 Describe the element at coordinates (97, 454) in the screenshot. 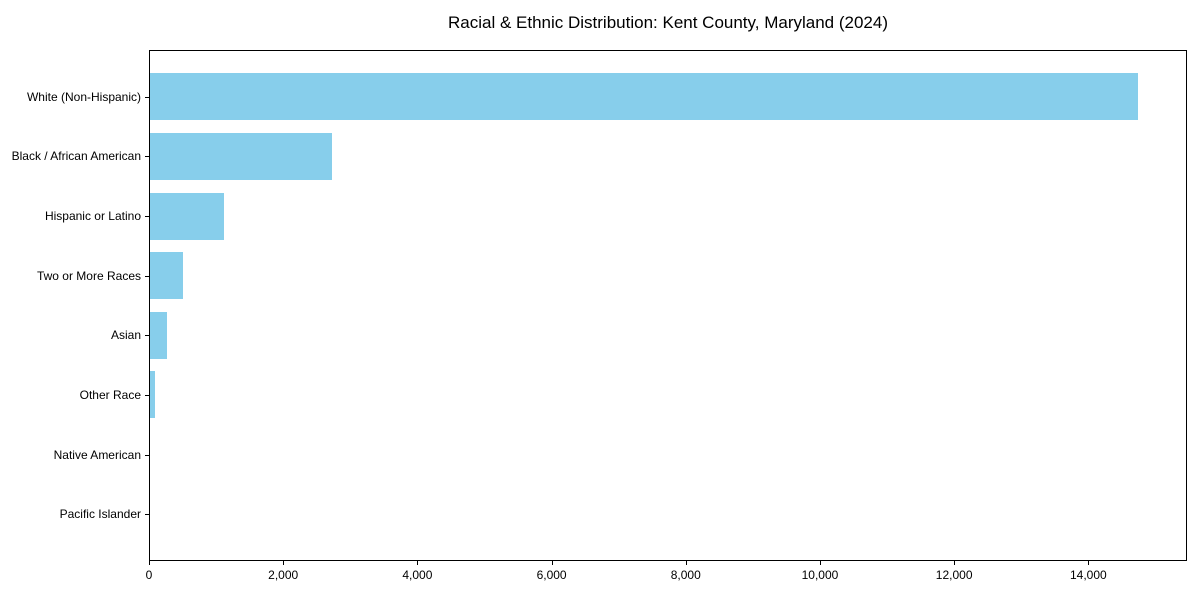

I see `y-axis-label-native-american: Native American` at that location.